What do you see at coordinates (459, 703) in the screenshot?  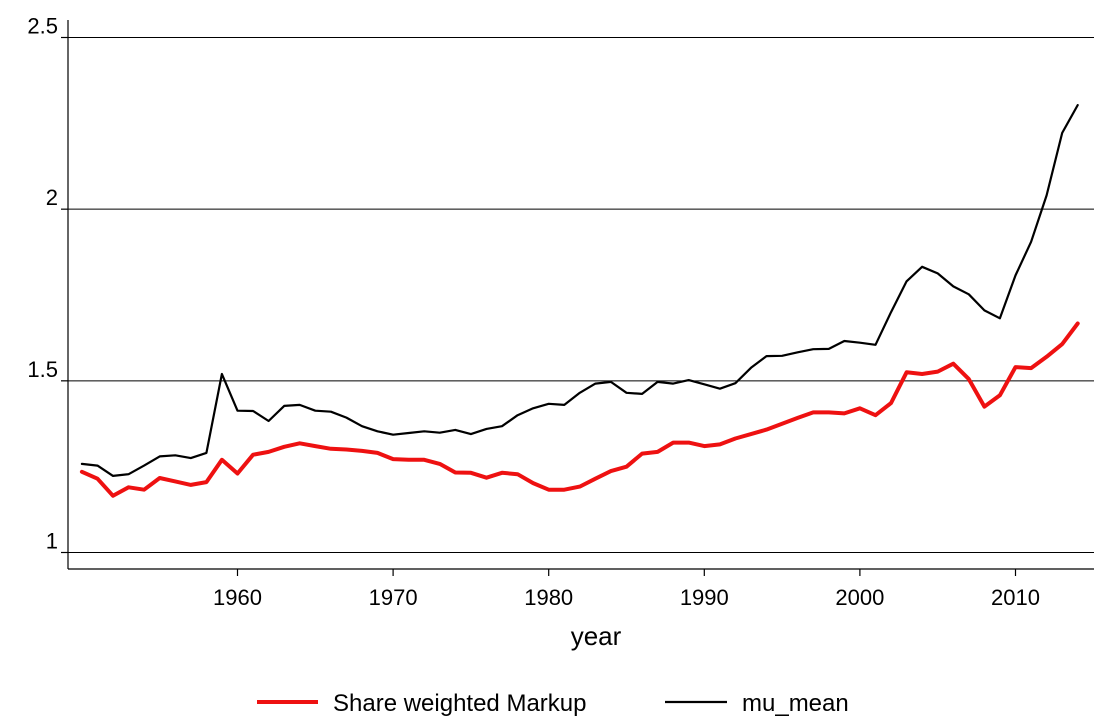 I see `legend-label: Share weighted Markup` at bounding box center [459, 703].